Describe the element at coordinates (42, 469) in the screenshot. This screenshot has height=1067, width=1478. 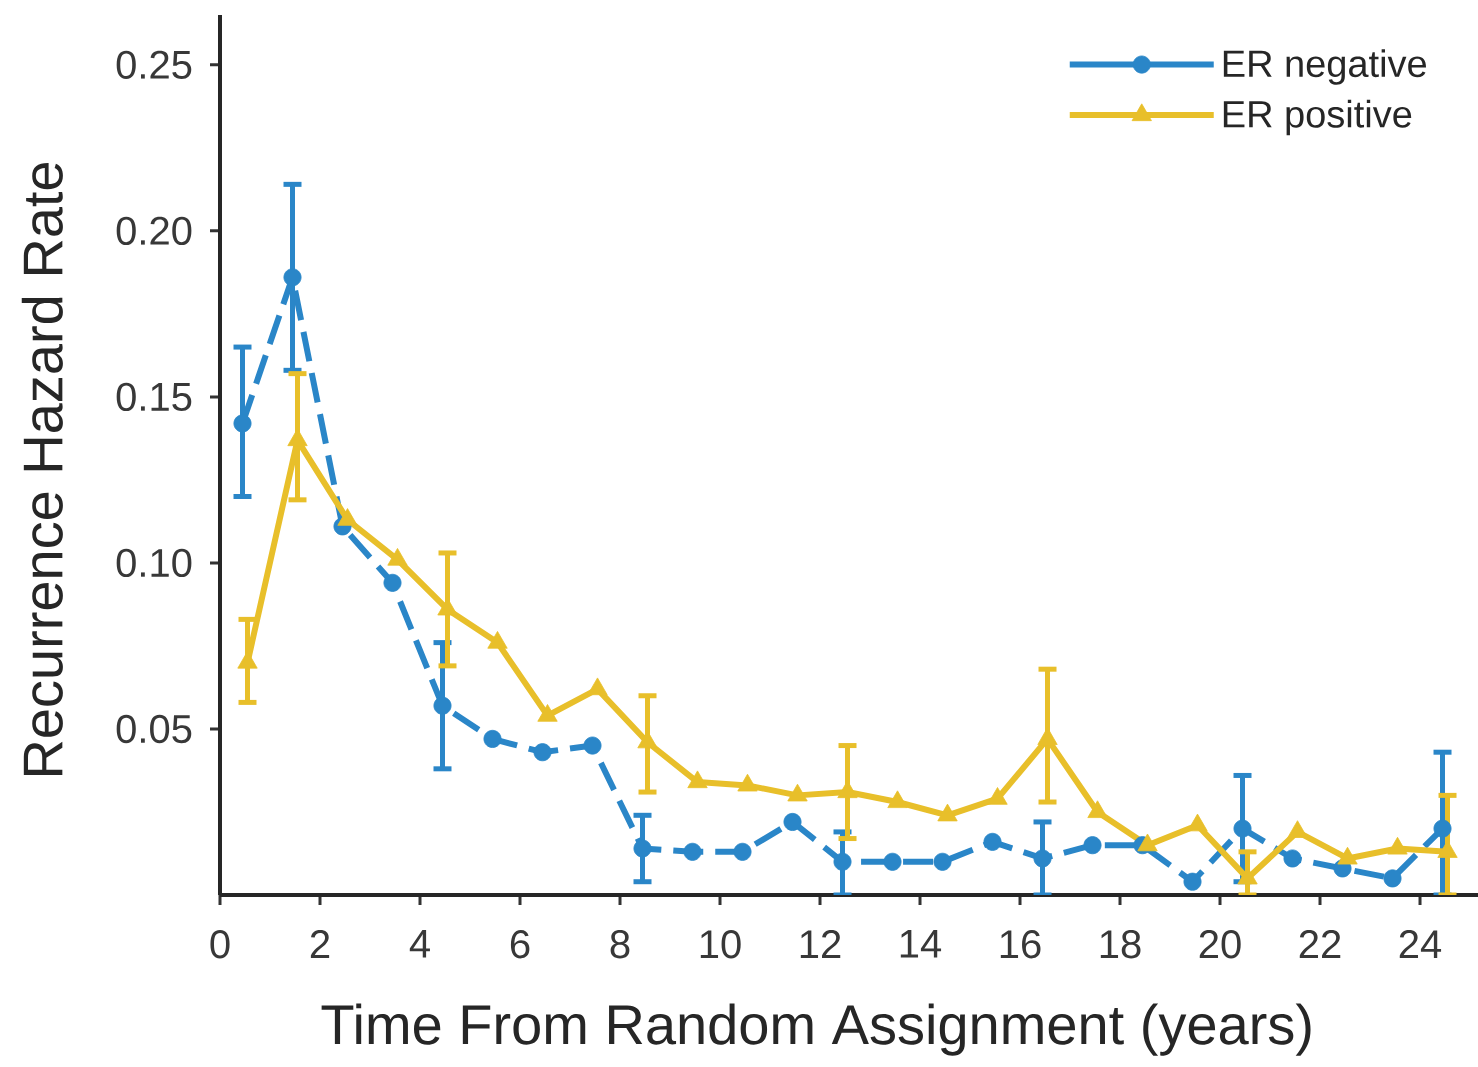
I see `y-axis-title: Recurrence Hazard Rate` at that location.